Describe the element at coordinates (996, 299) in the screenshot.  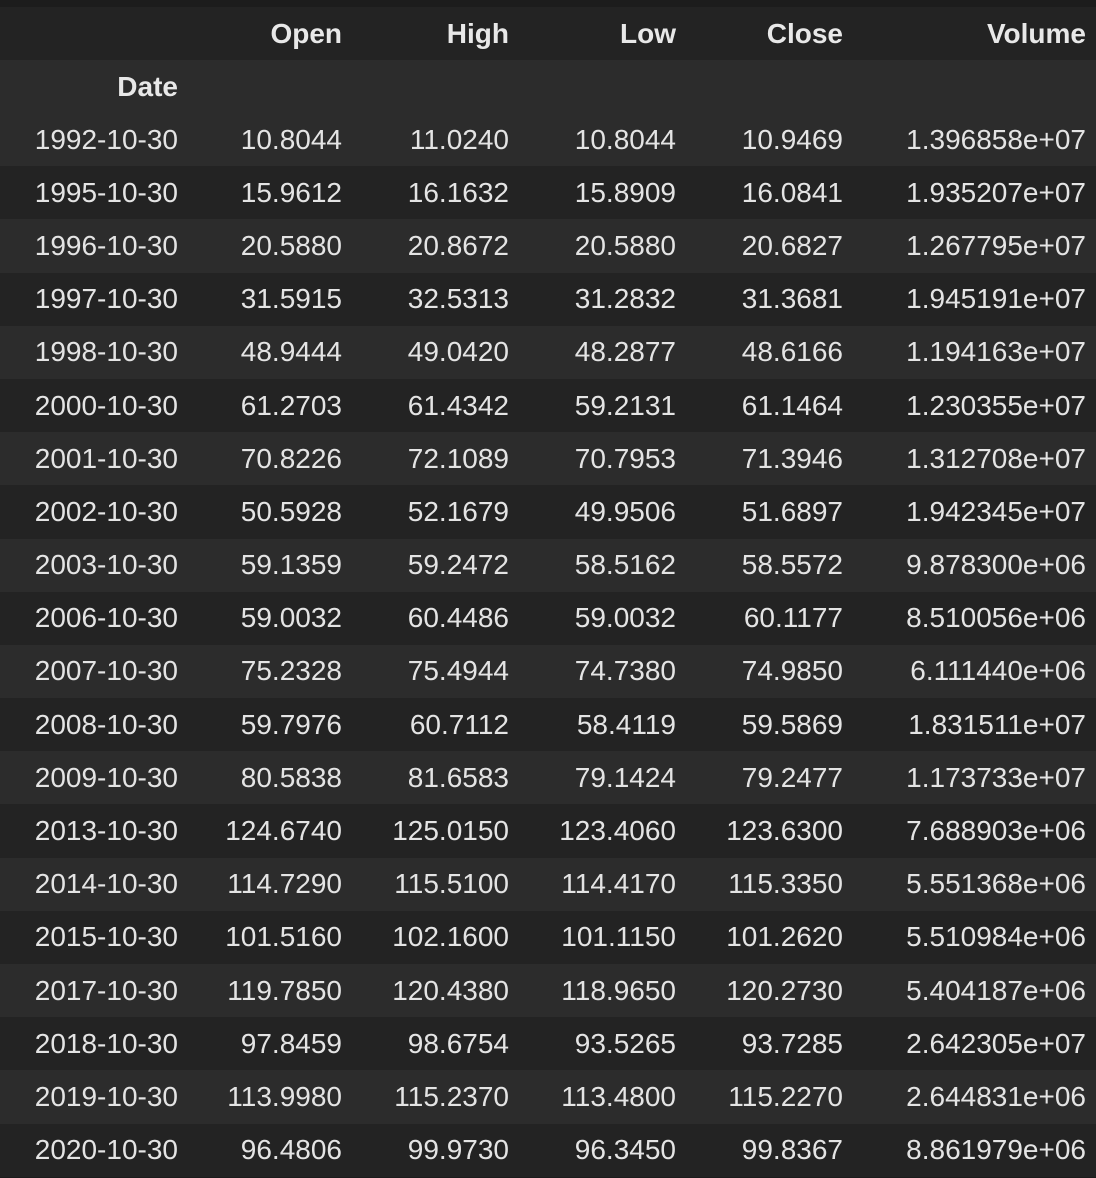
I see `cell-volume: 1.945191e+07` at that location.